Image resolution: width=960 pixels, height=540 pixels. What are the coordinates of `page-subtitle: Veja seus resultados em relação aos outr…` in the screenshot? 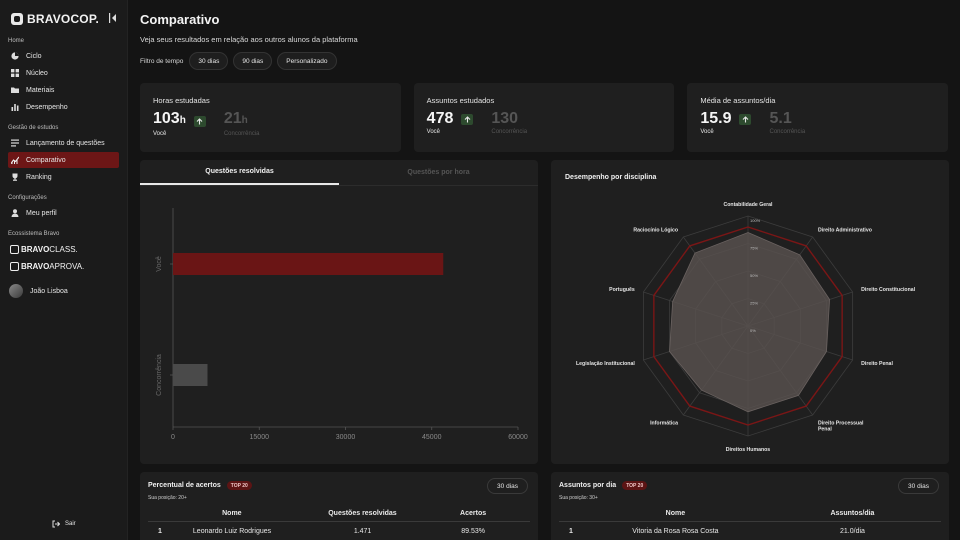 It's located at (249, 39).